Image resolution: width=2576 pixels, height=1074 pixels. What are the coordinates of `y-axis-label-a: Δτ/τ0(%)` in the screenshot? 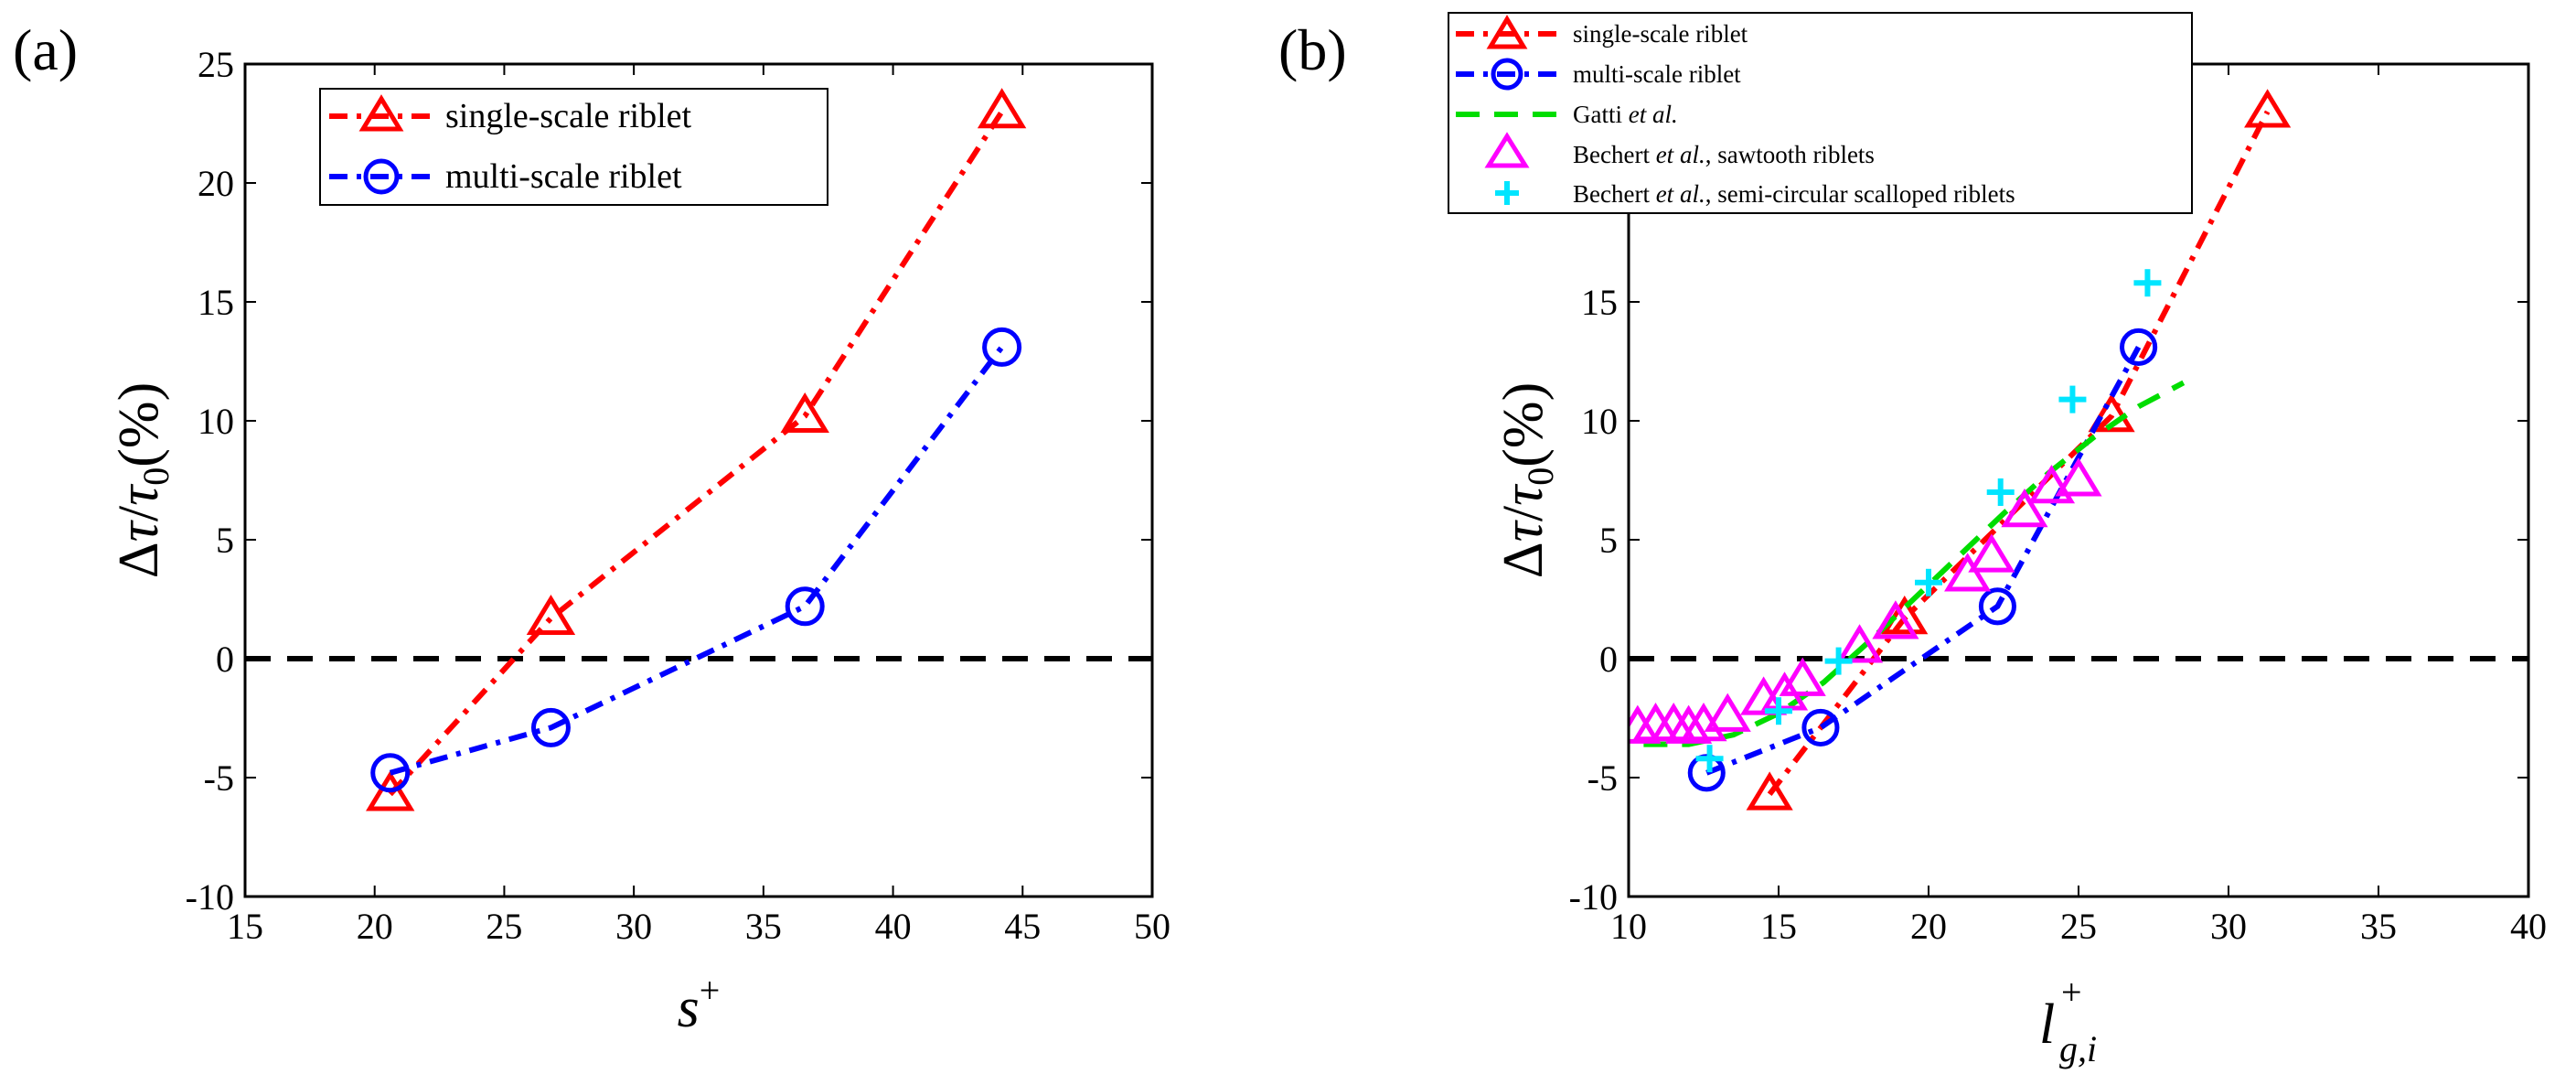 It's located at (142, 480).